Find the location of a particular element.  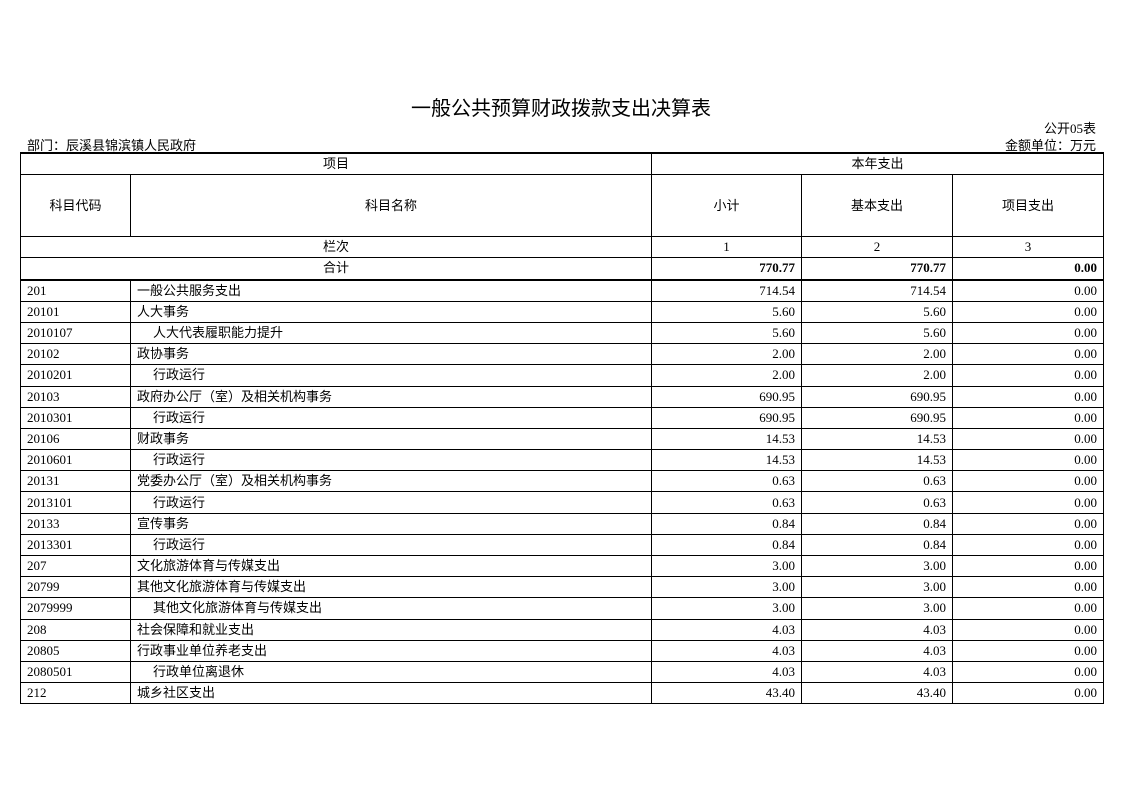

header-name: 科目名称 is located at coordinates (391, 206).